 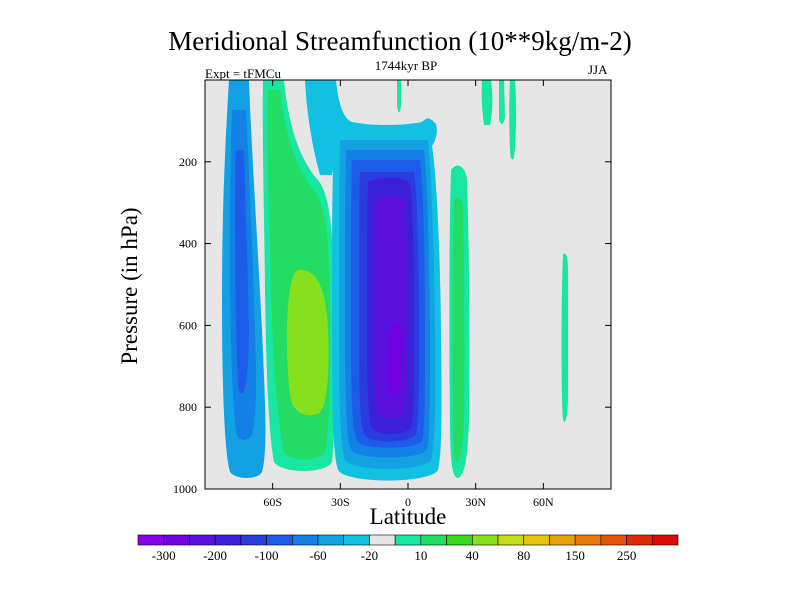 What do you see at coordinates (472, 555) in the screenshot?
I see `colorbar-label: 40` at bounding box center [472, 555].